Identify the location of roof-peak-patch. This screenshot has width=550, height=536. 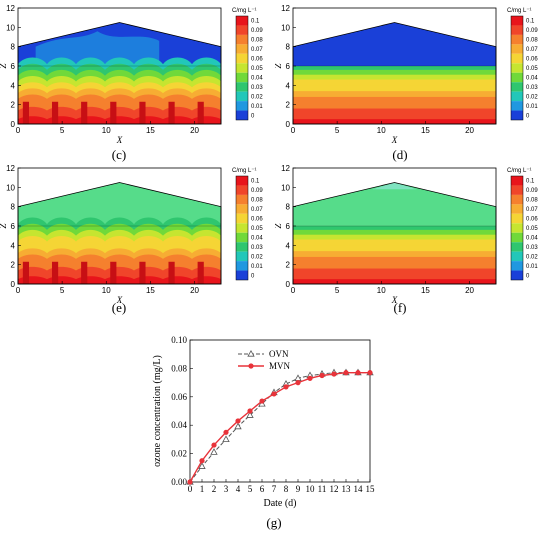
(394, 186).